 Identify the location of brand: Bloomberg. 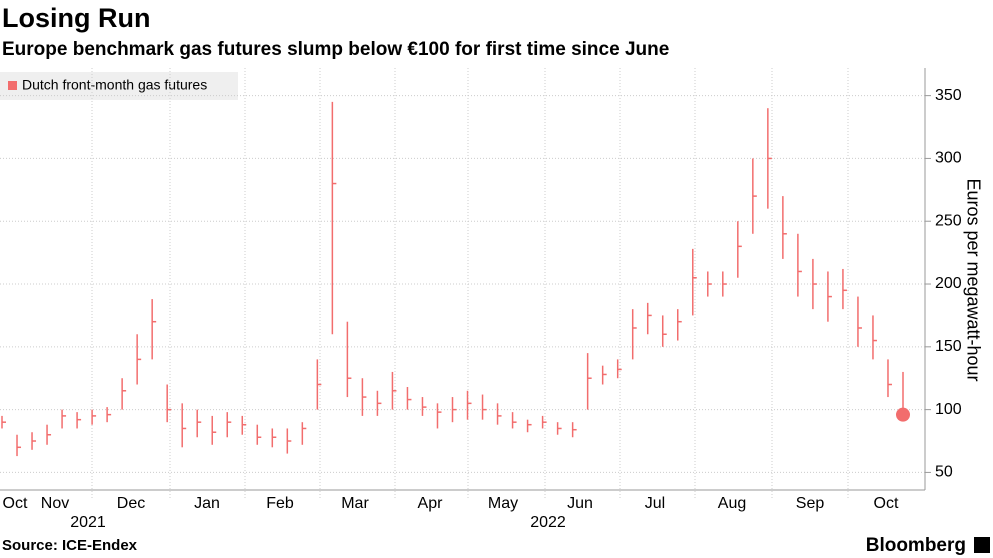
(916, 545).